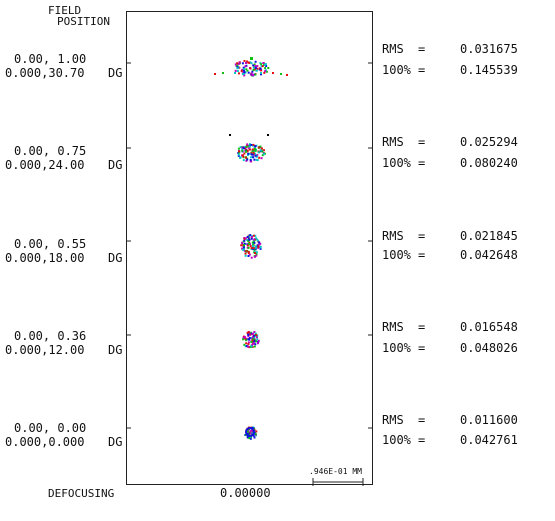 The height and width of the screenshot is (521, 555). I want to click on field-2-100-label: 100%, so click(396, 163).